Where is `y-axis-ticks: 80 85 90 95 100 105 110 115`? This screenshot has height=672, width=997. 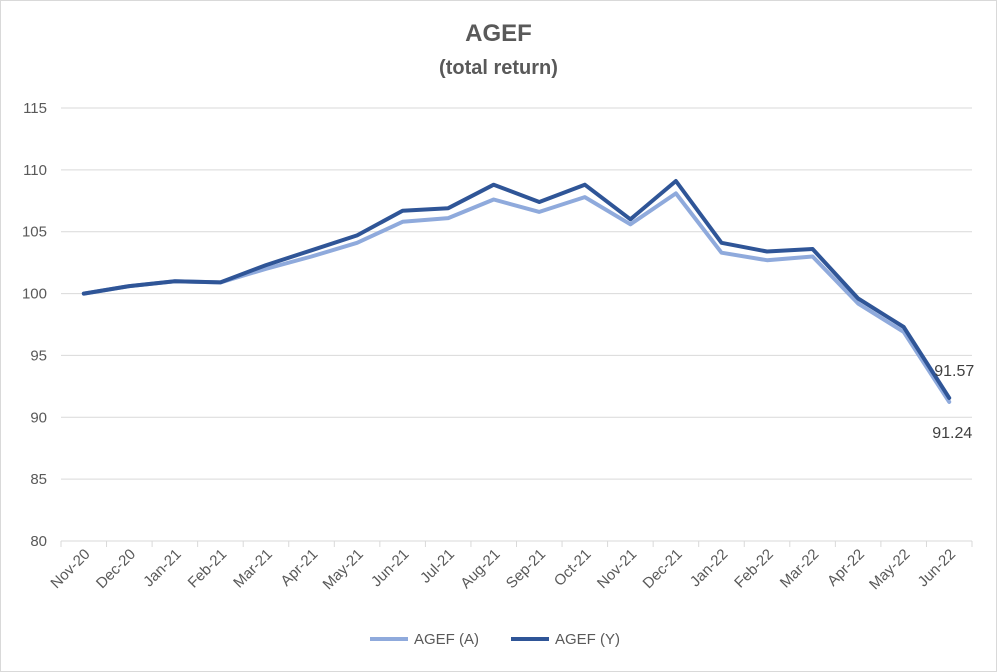
y-axis-ticks: 80 85 90 95 100 105 110 115 is located at coordinates (34, 325).